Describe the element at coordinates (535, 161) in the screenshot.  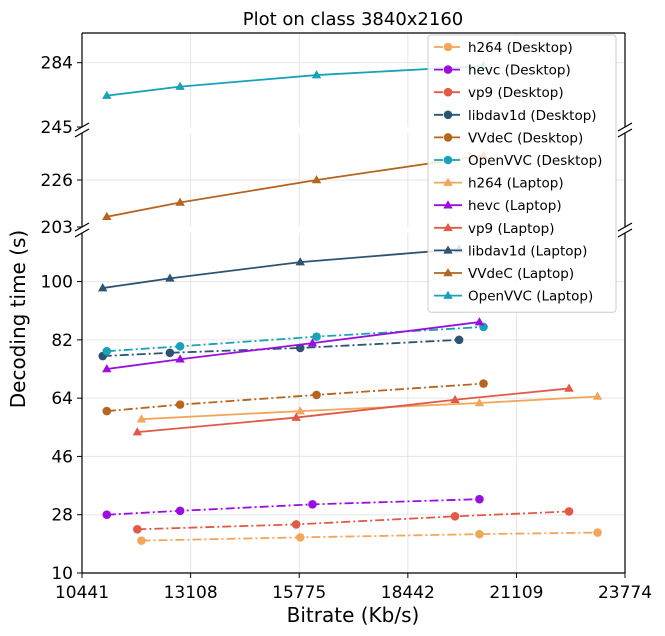
I see `legend-label: OpenVVC (Desktop)` at that location.